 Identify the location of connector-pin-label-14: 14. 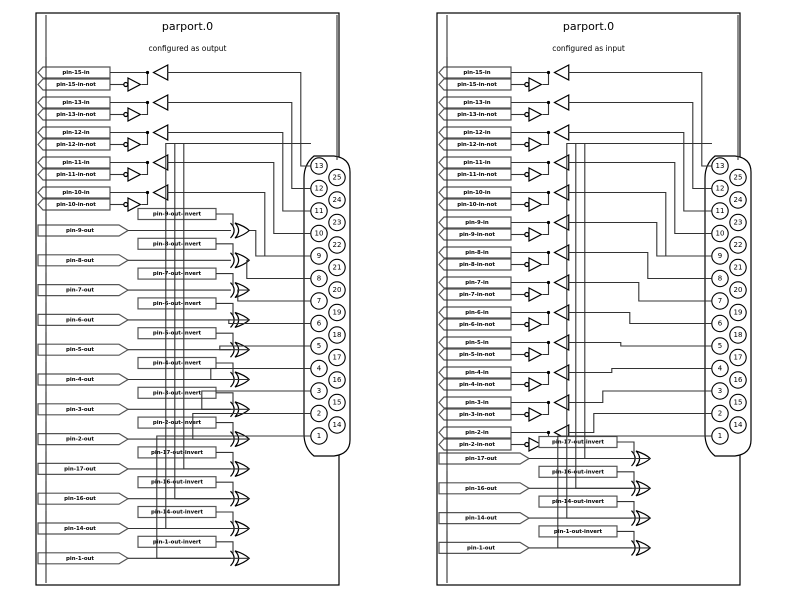
(337, 425).